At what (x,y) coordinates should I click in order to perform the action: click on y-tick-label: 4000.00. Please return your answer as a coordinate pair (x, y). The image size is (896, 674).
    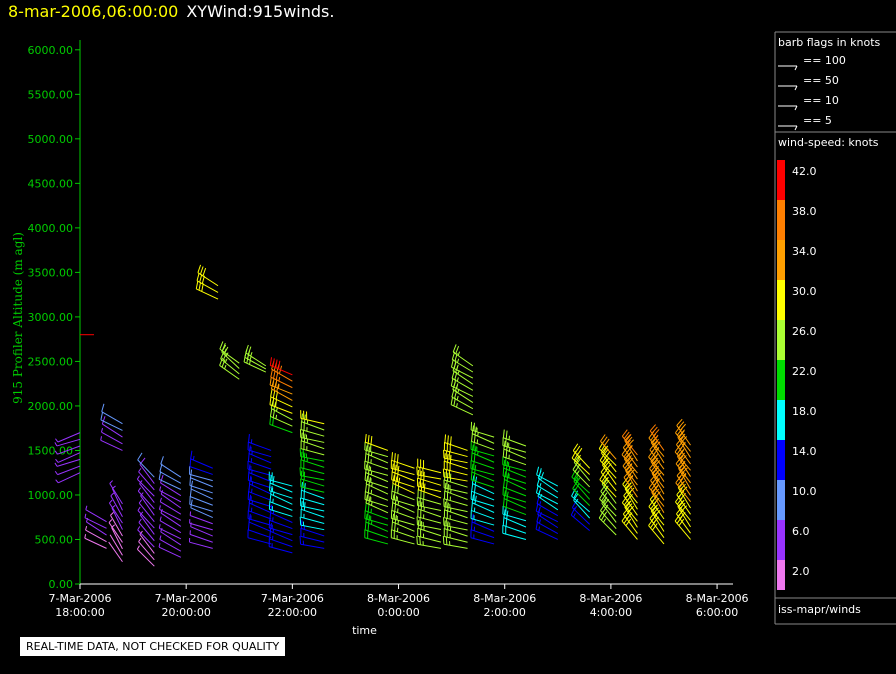
    Looking at the image, I should click on (51, 228).